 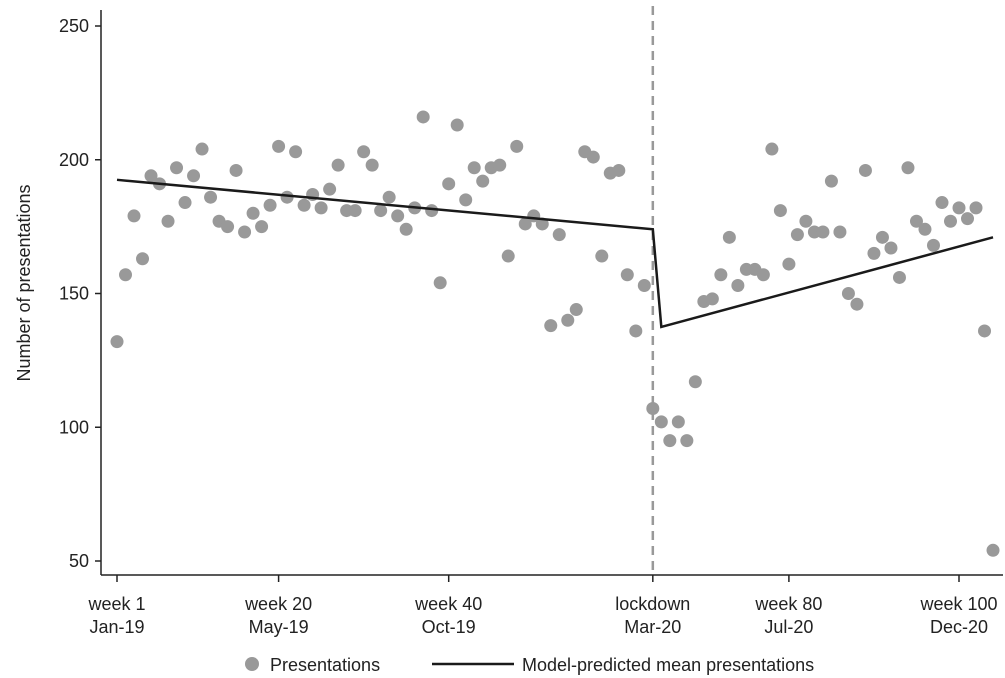 What do you see at coordinates (652, 604) in the screenshot?
I see `x-tick-label: lockdown` at bounding box center [652, 604].